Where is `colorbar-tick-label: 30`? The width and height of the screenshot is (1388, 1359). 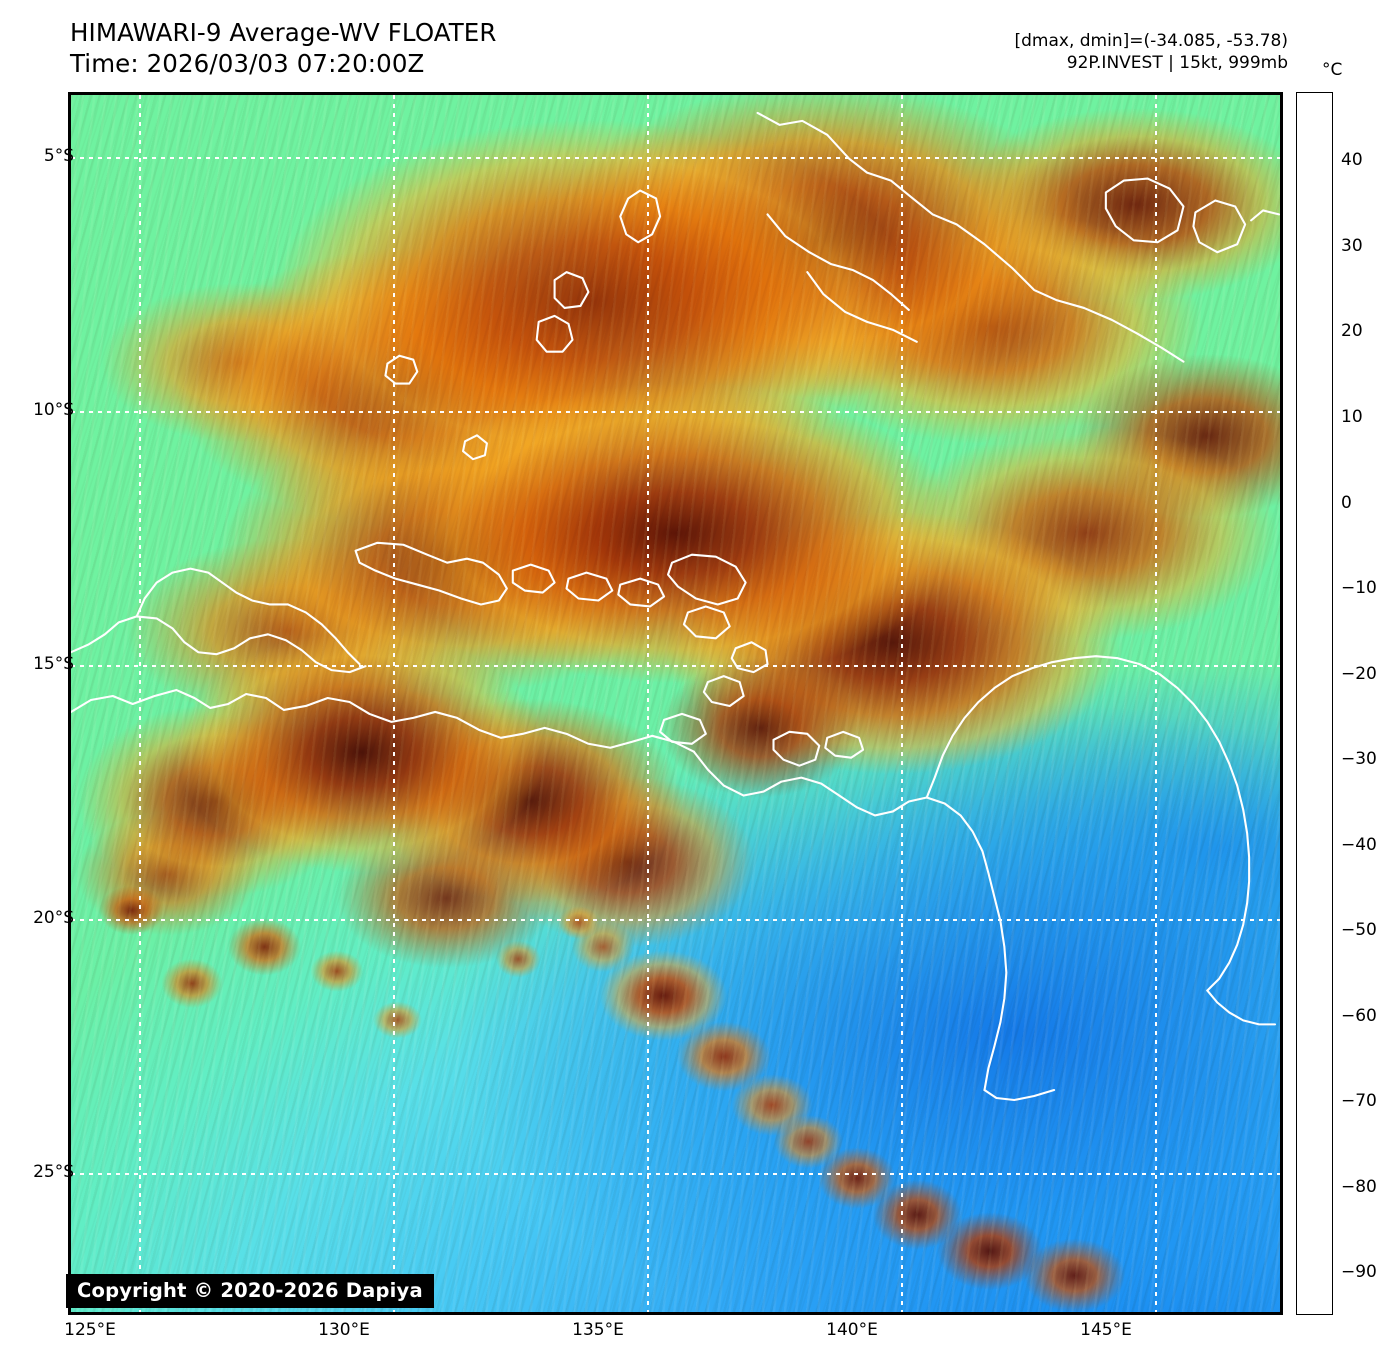 colorbar-tick-label: 30 is located at coordinates (1352, 245).